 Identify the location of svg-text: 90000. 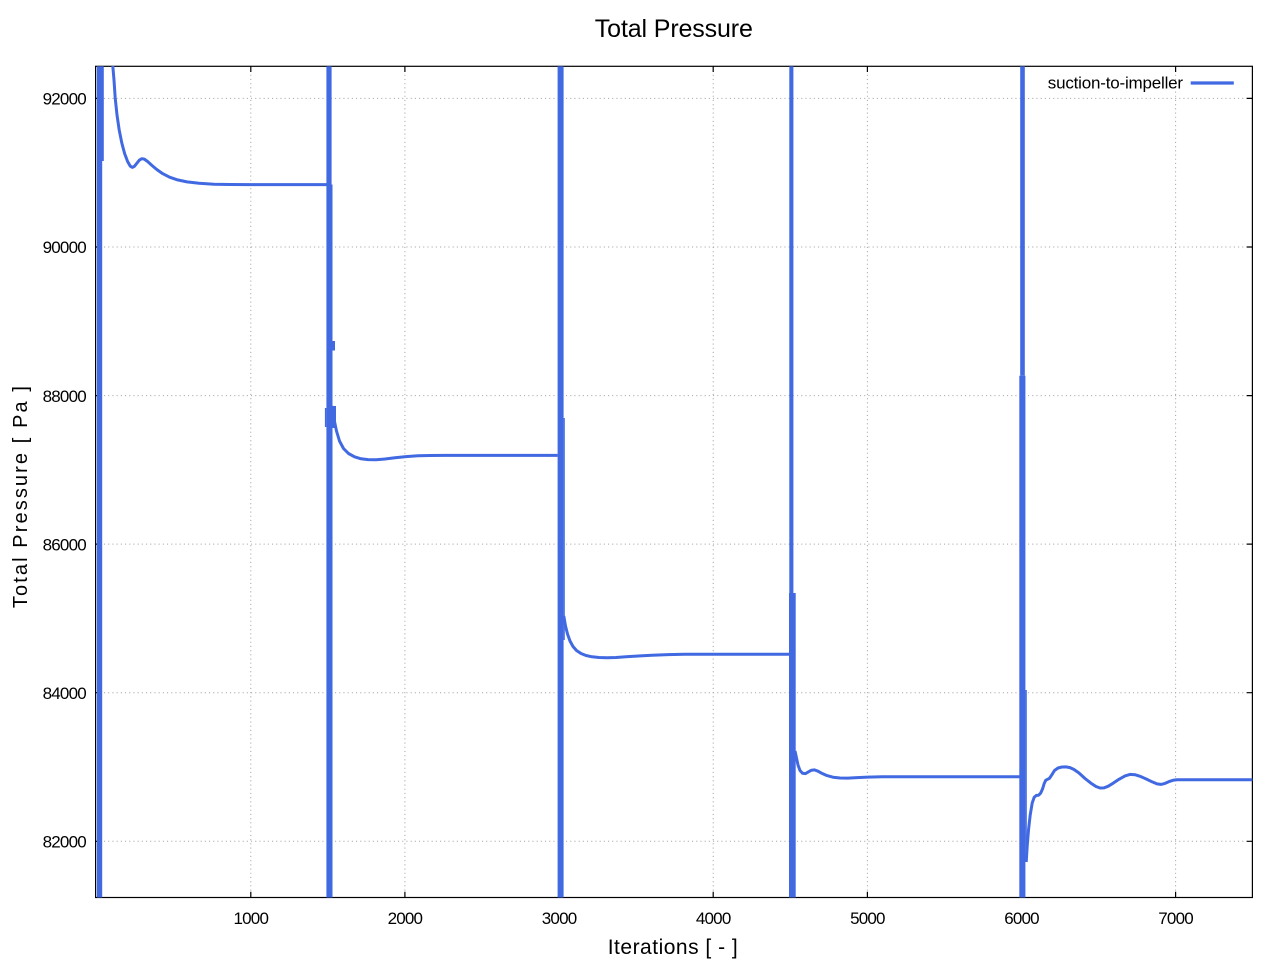
(65, 247).